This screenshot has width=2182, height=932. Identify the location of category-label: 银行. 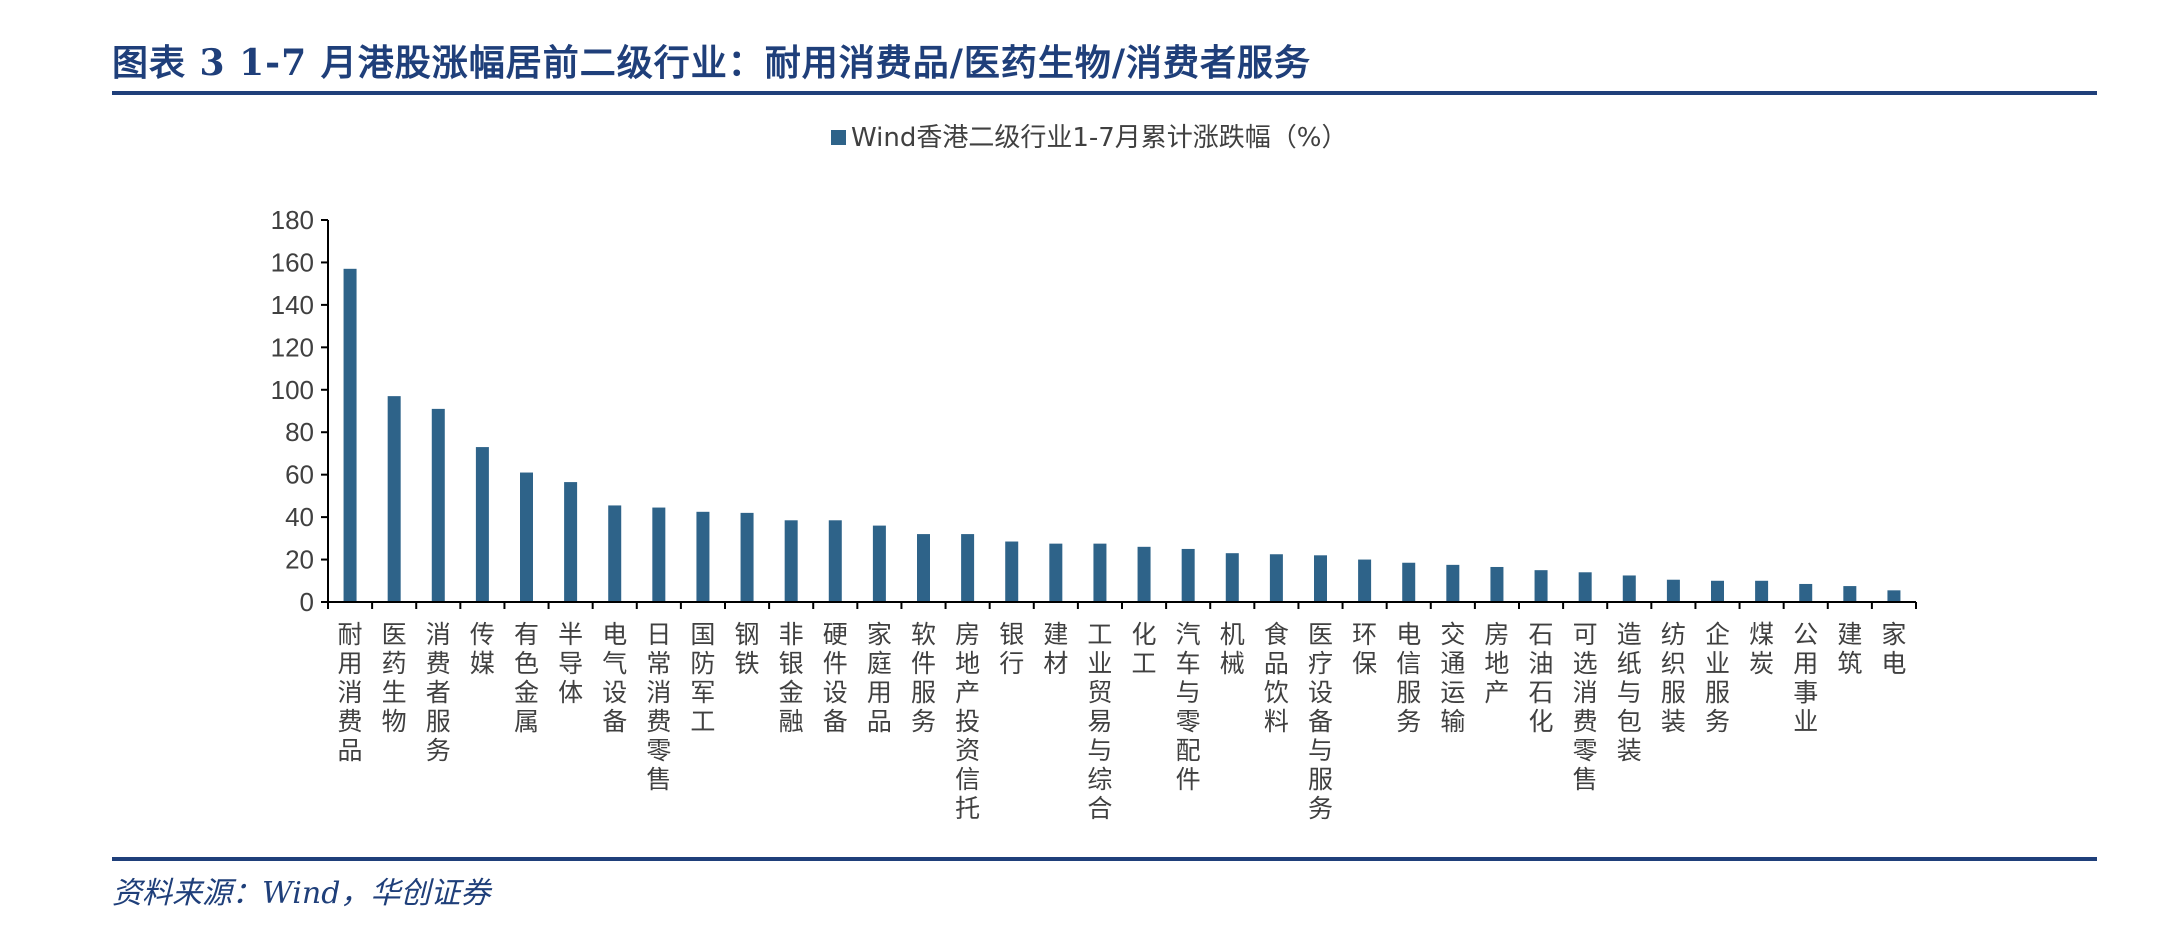
(1011, 649).